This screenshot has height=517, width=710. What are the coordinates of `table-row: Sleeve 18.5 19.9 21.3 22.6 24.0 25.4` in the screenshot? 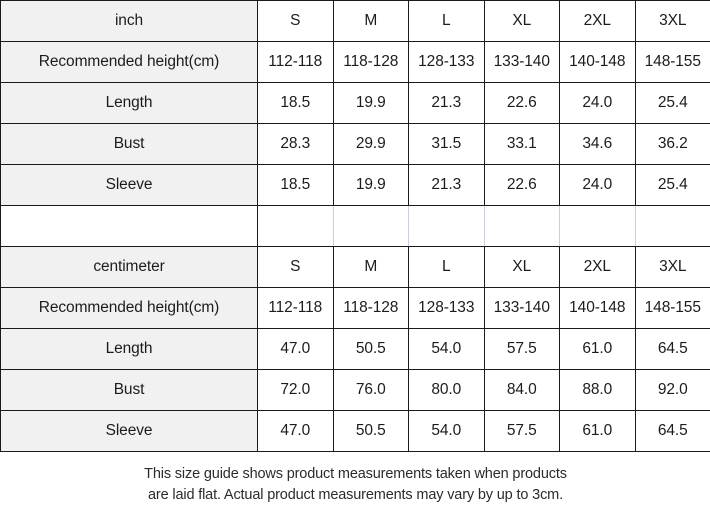 It's located at (355, 185).